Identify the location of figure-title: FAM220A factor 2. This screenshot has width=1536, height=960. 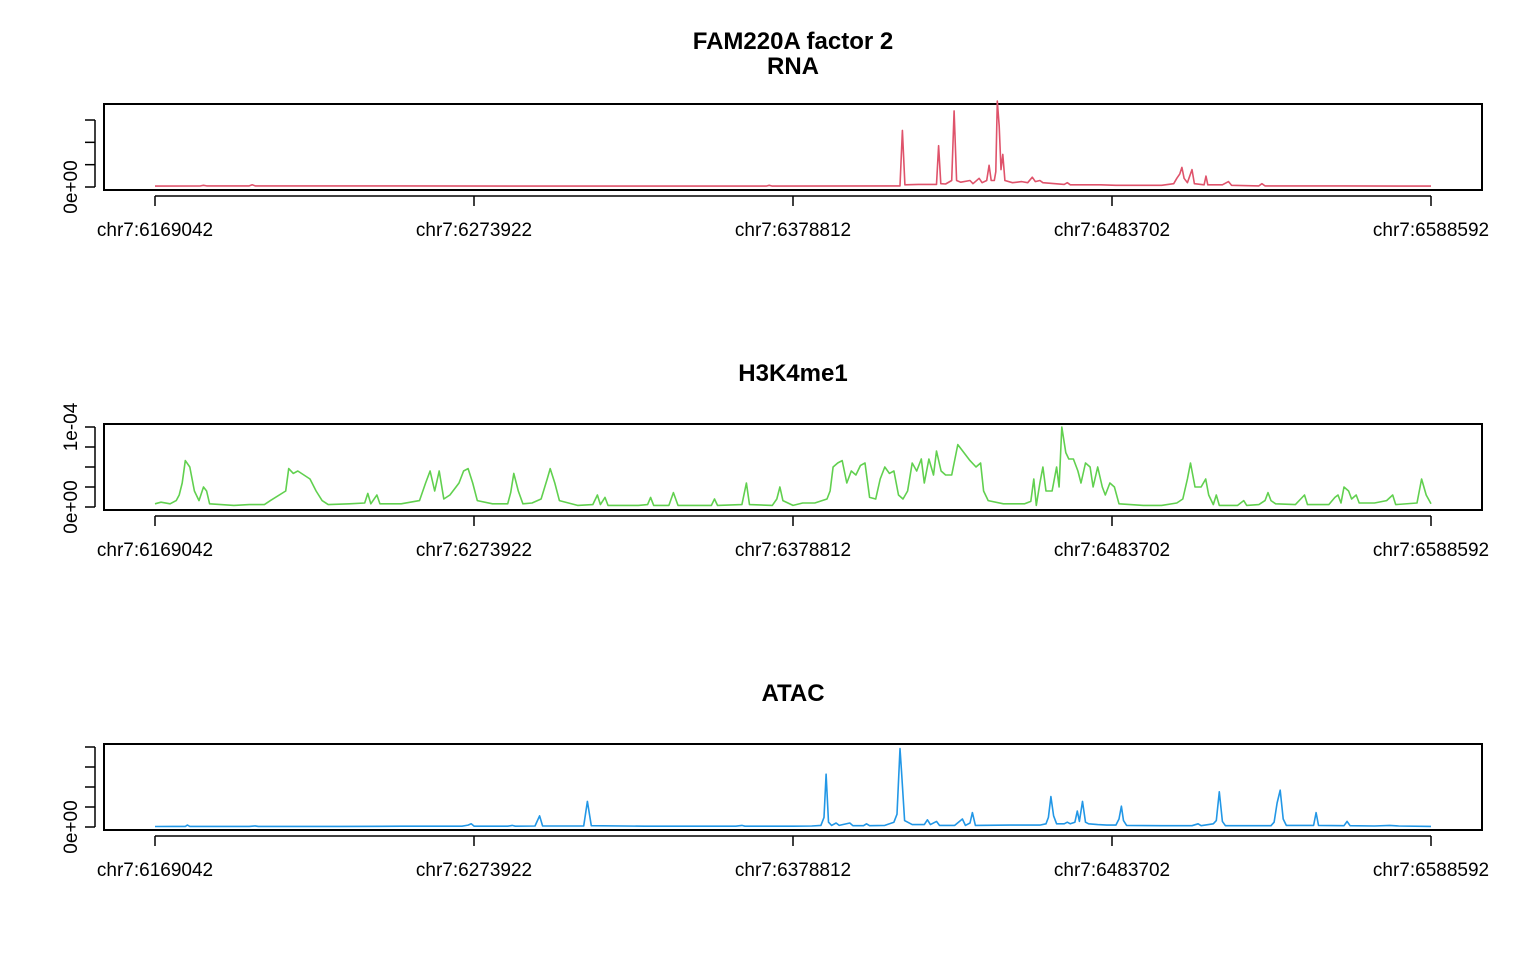
(793, 41).